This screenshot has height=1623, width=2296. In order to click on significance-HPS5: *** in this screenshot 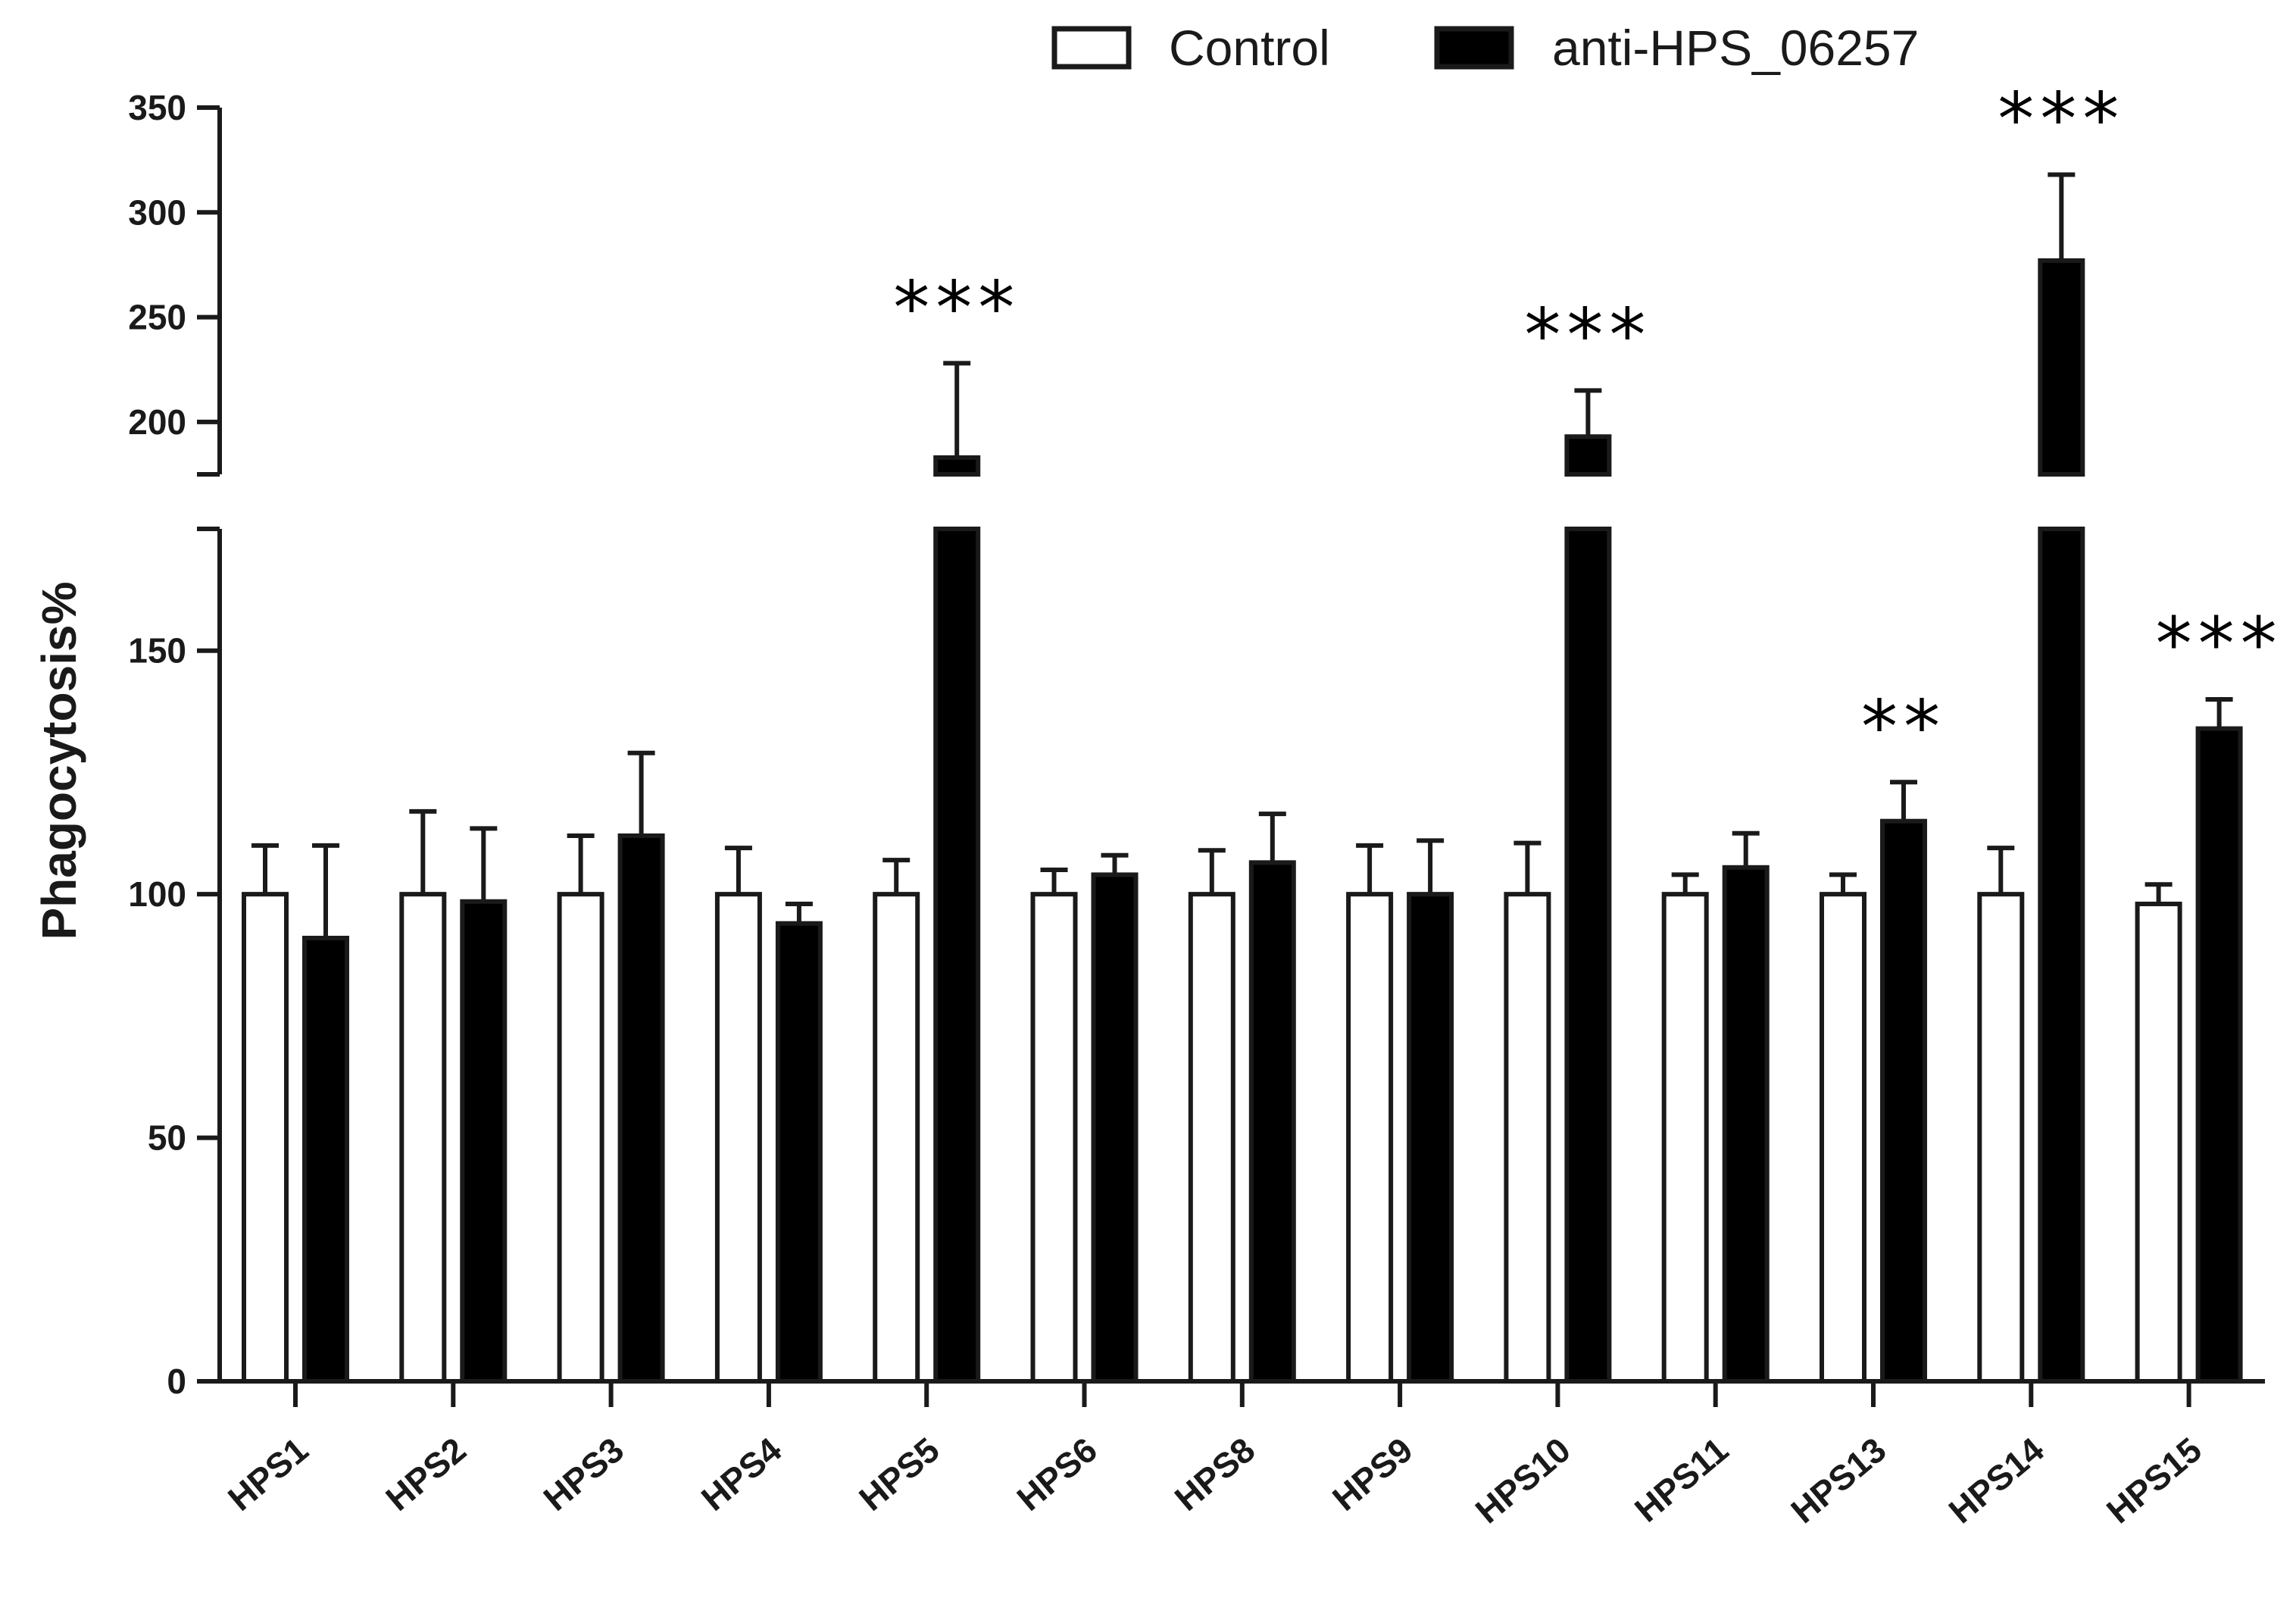, I will do `click(956, 307)`.